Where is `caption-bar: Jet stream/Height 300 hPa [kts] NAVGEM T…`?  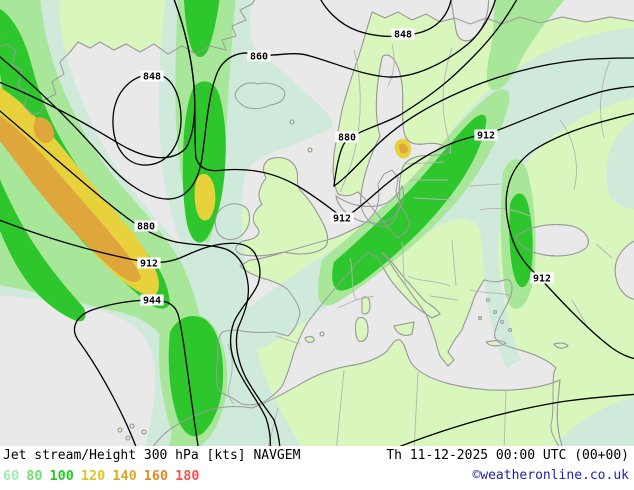 caption-bar: Jet stream/Height 300 hPa [kts] NAVGEM T… is located at coordinates (317, 468).